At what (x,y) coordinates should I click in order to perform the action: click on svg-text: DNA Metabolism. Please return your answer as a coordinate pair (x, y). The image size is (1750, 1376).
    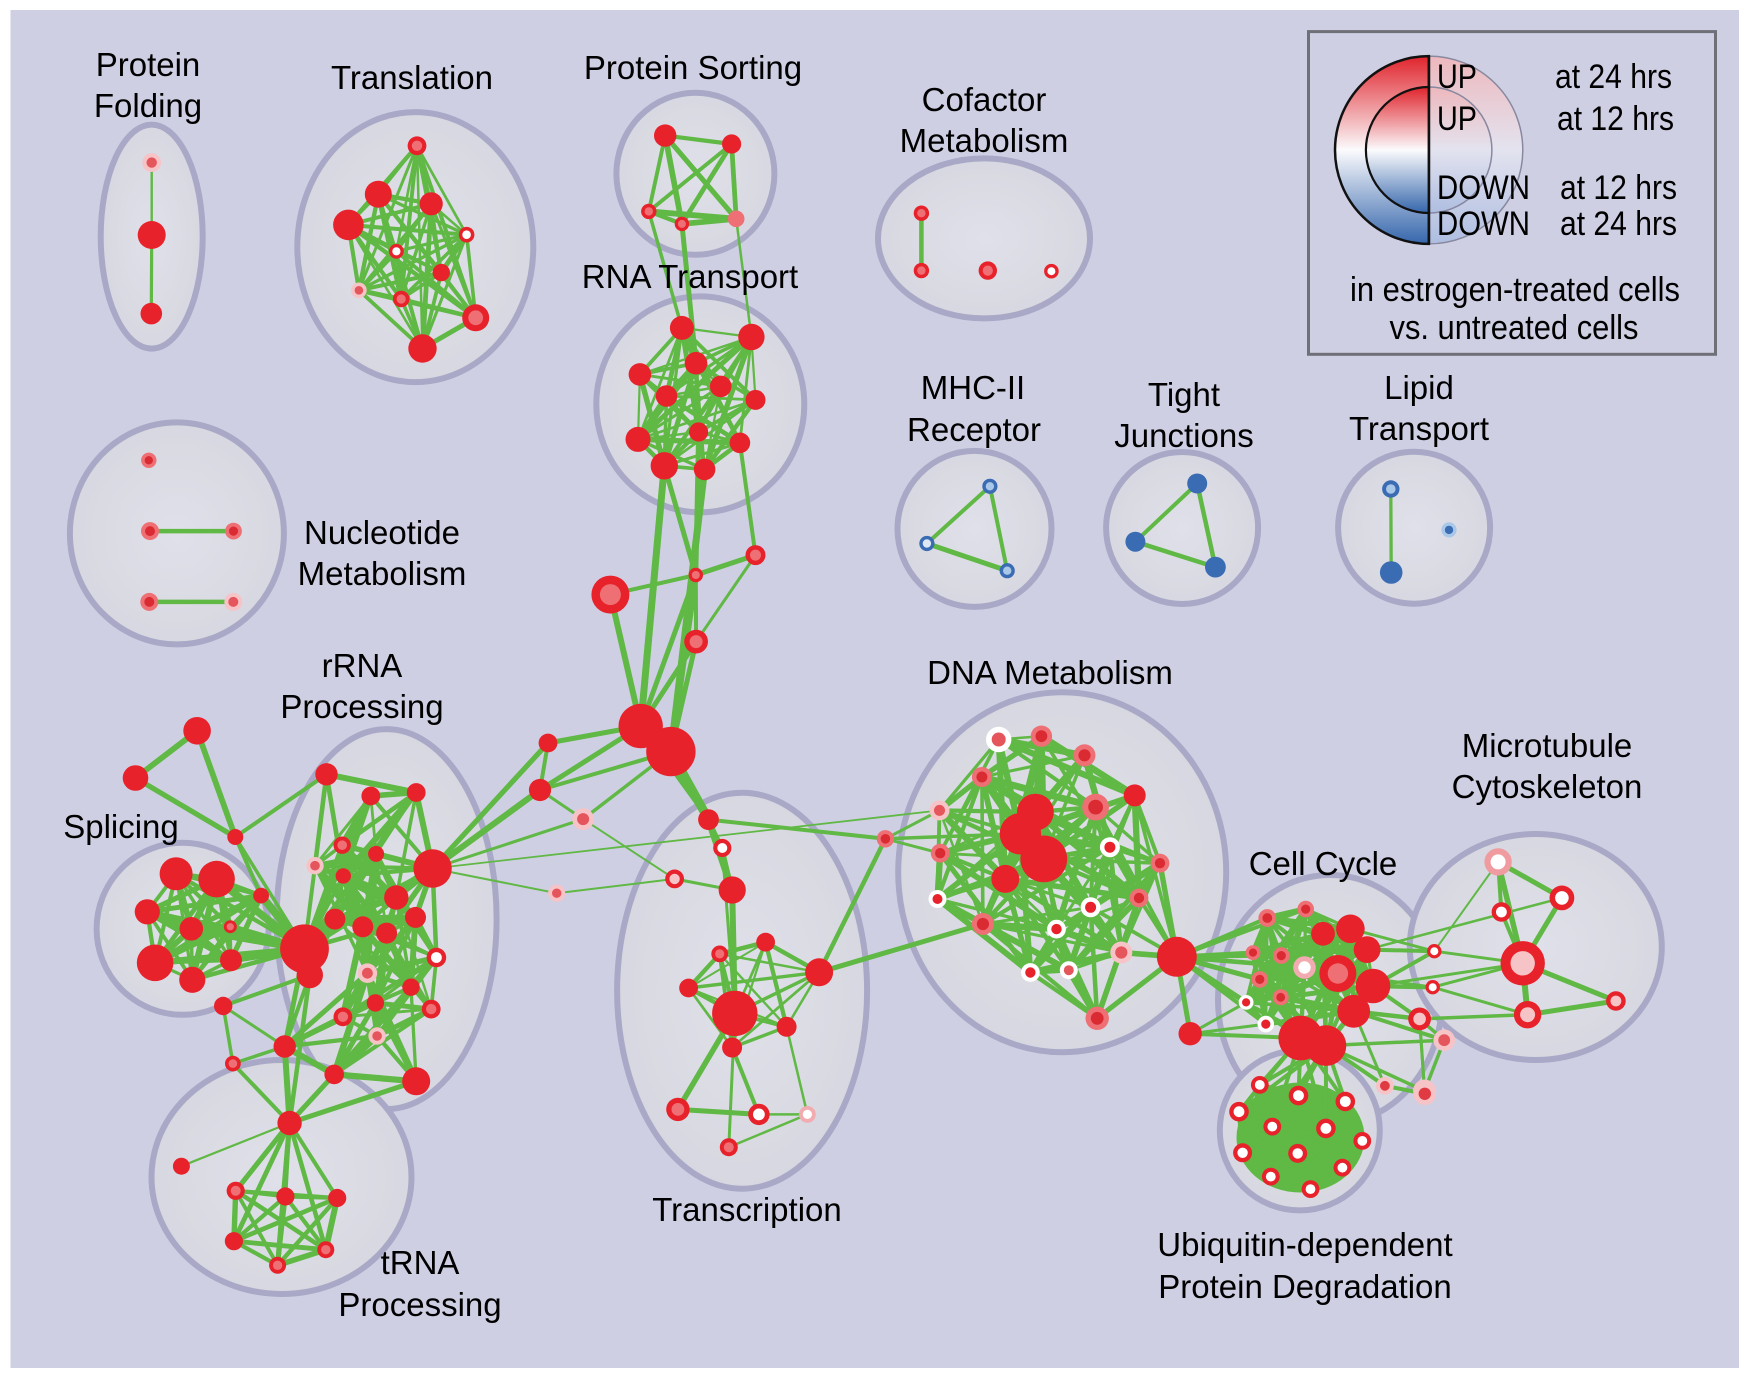
    Looking at the image, I should click on (1050, 672).